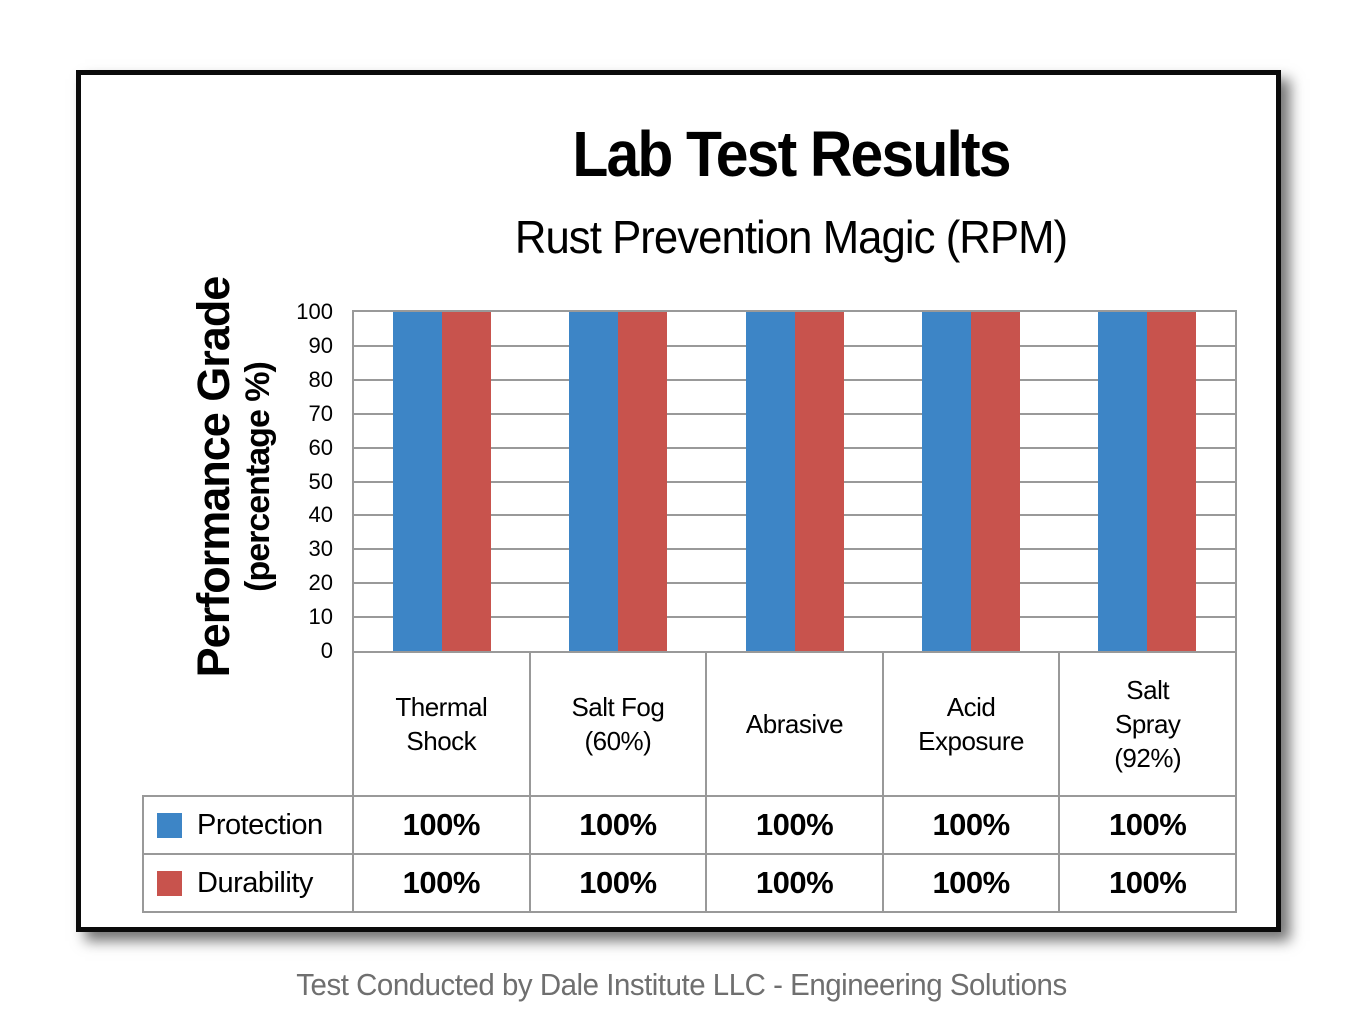 Image resolution: width=1363 pixels, height=1027 pixels. What do you see at coordinates (618, 741) in the screenshot?
I see `category-label-line: (60%)` at bounding box center [618, 741].